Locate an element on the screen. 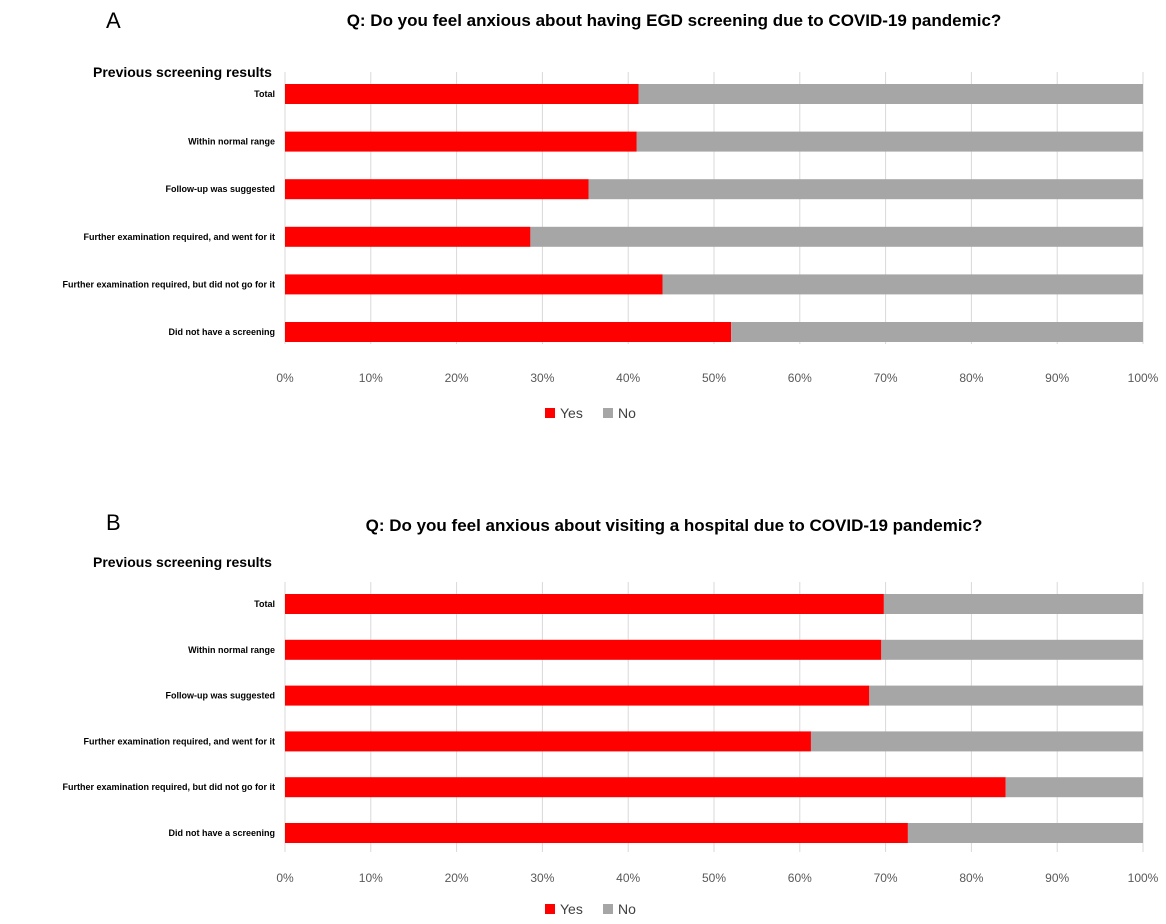 This screenshot has width=1166, height=924. panel-label: B is located at coordinates (113, 522).